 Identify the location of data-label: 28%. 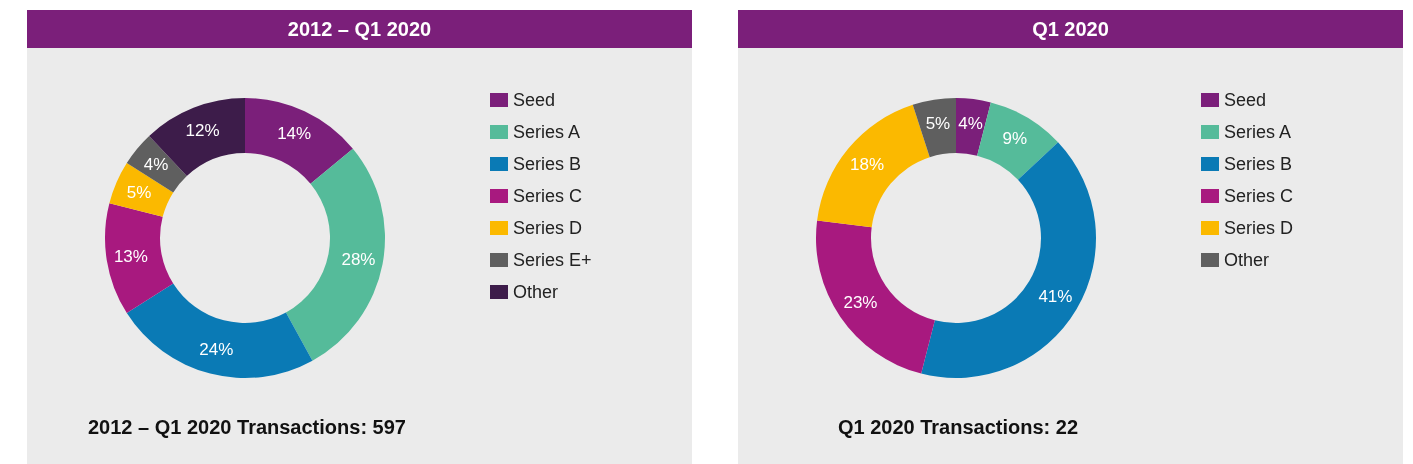
(358, 260).